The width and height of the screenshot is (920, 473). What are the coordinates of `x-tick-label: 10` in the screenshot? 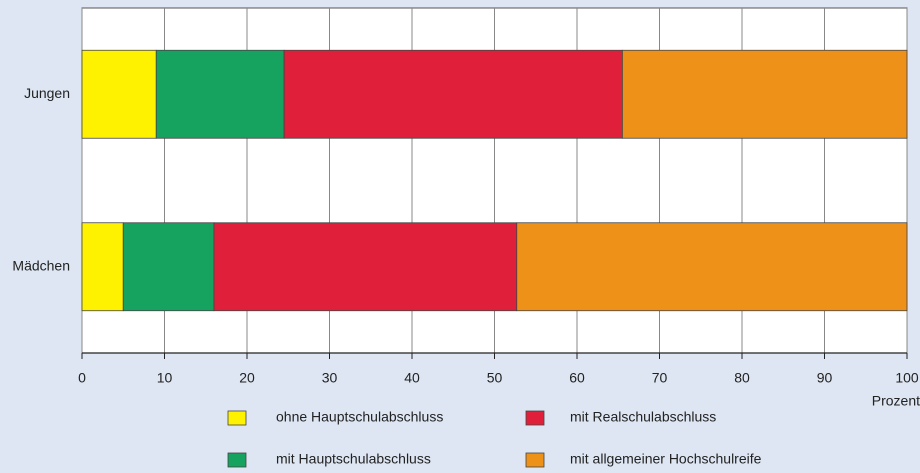 It's located at (165, 378).